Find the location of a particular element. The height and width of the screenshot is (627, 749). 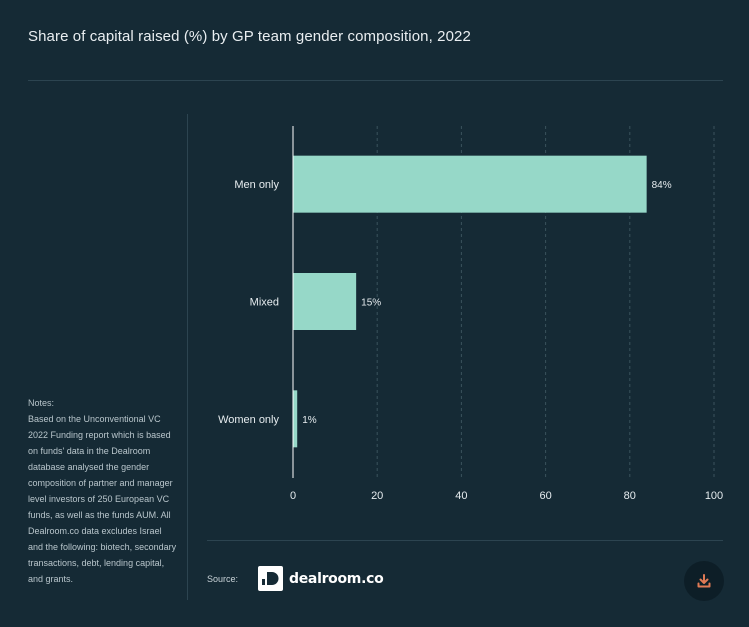

download-icon is located at coordinates (704, 581).